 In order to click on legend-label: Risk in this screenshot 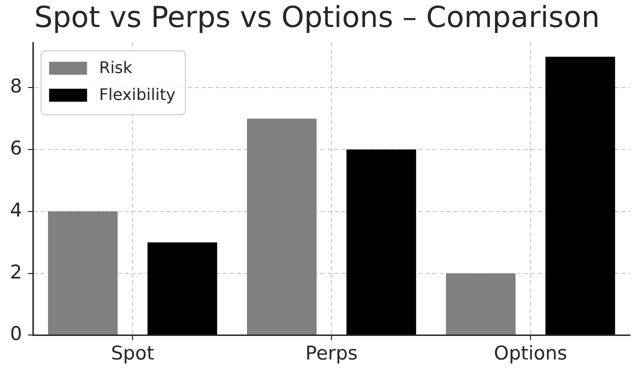, I will do `click(116, 67)`.